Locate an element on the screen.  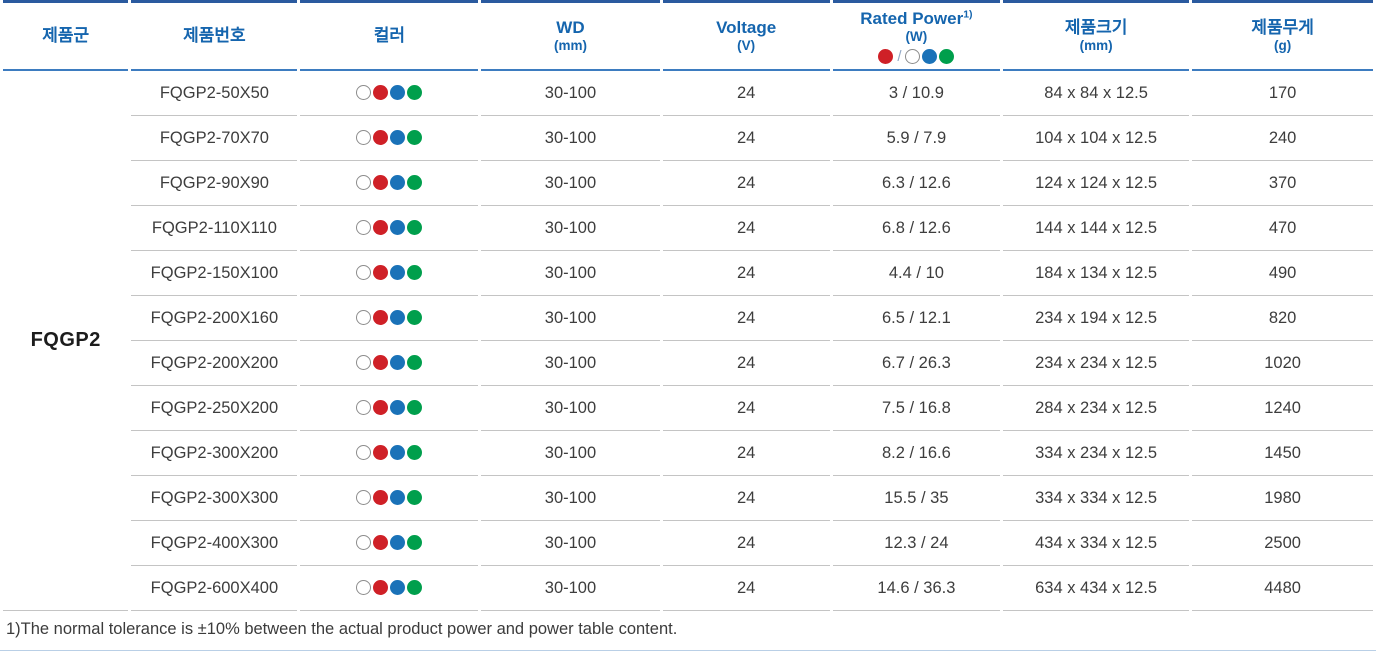
rated-power-cell: 12.3 / 24 is located at coordinates (916, 543).